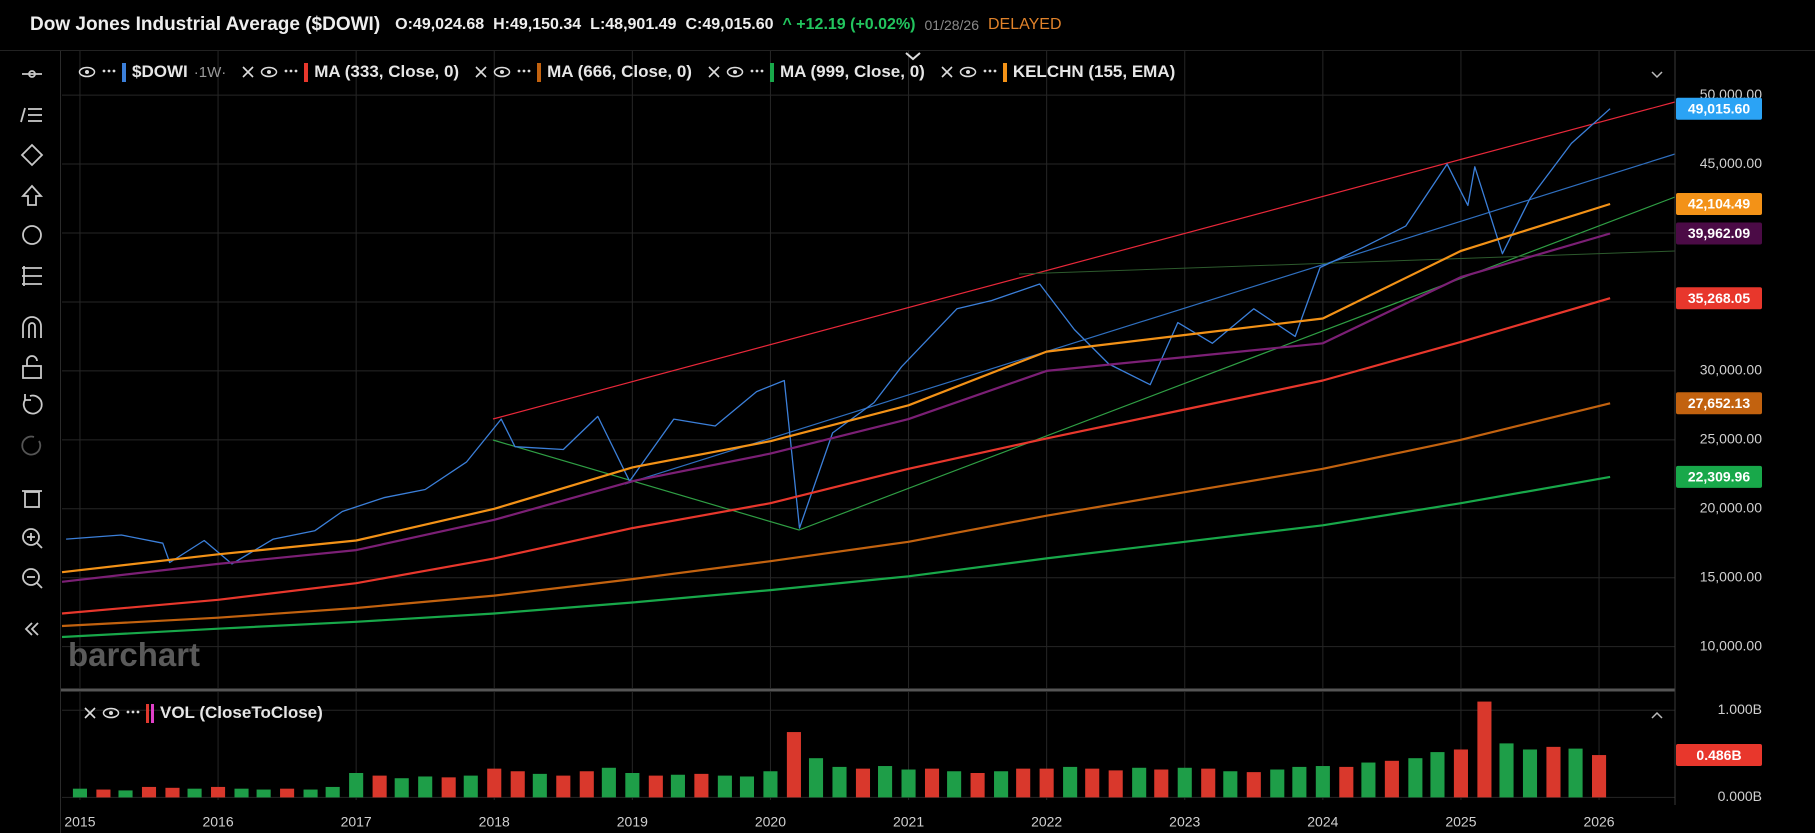 The width and height of the screenshot is (1815, 833). What do you see at coordinates (32, 578) in the screenshot?
I see `zoom-out-tool` at bounding box center [32, 578].